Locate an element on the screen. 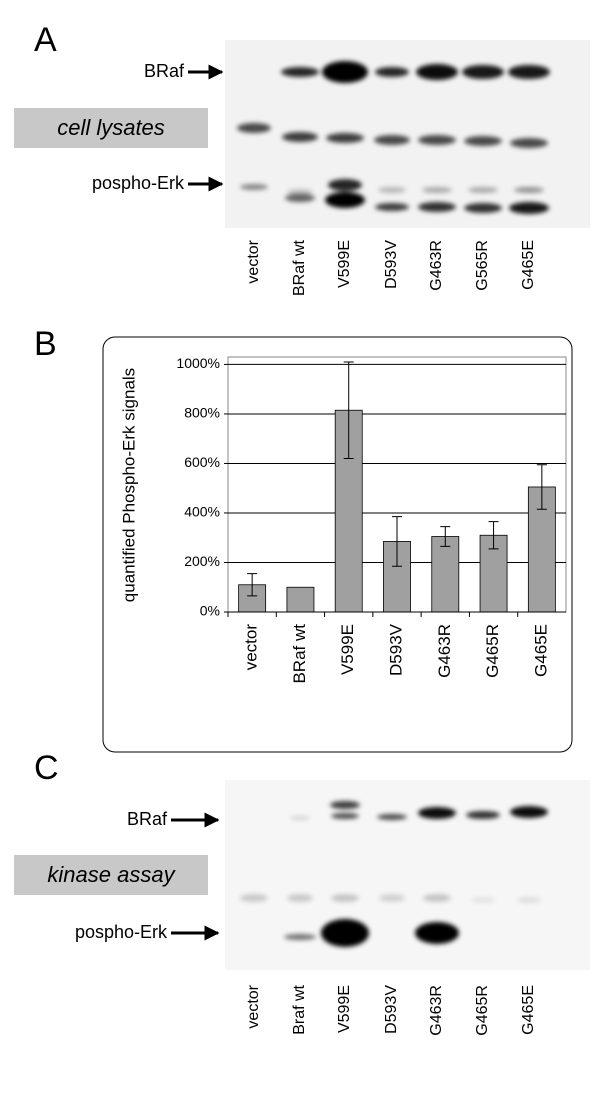 This screenshot has height=1101, width=600. y-axis-label: quantified Phospho-Erk signals is located at coordinates (128, 485).